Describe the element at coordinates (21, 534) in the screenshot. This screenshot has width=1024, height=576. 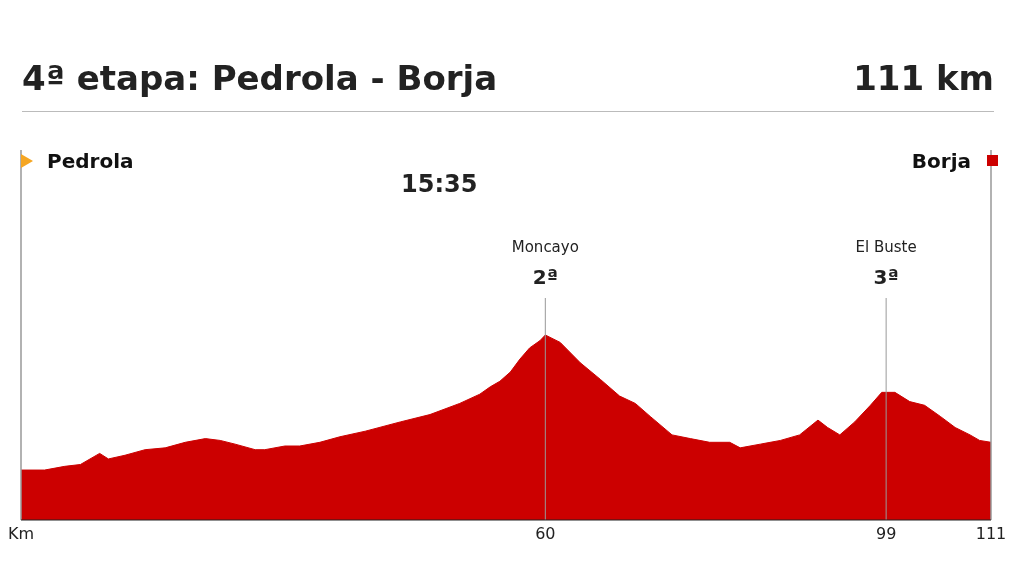
I see `x-tick-label: Km` at that location.